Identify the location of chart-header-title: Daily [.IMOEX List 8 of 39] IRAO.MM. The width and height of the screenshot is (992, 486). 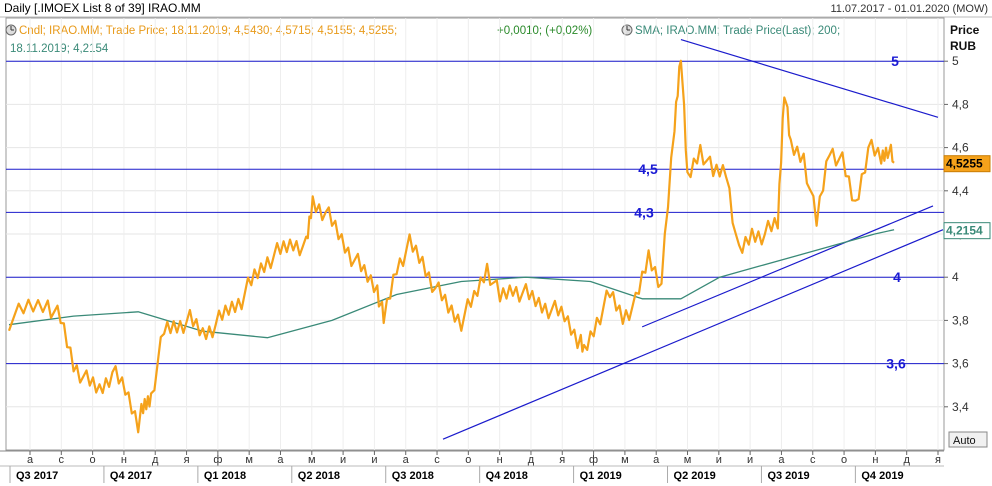
(102, 8).